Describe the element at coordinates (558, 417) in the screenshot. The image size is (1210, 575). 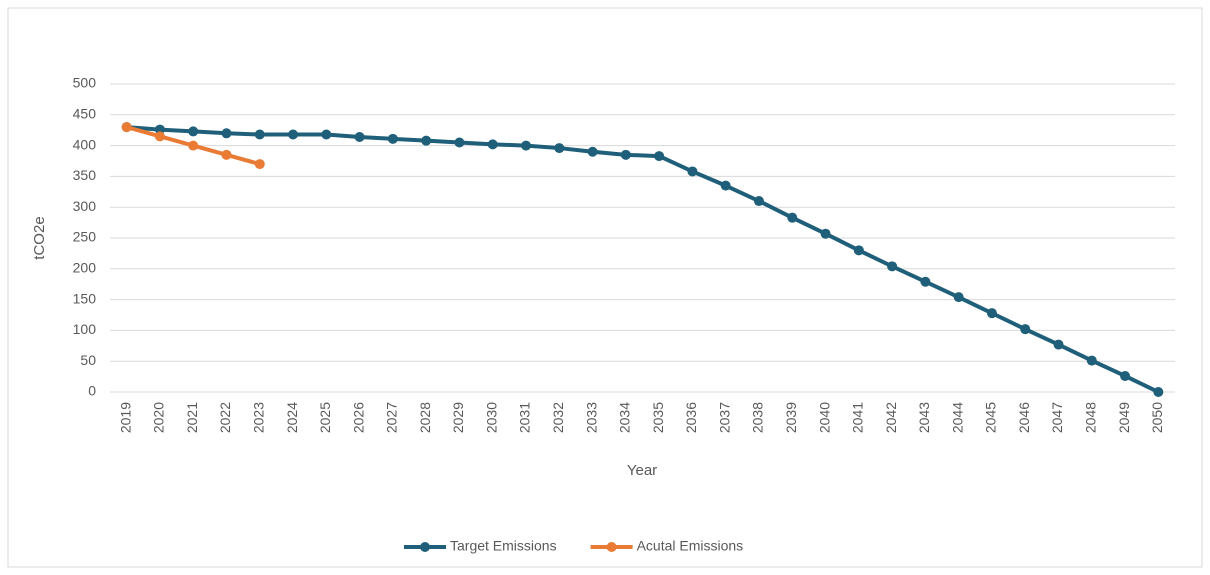
I see `x-tick-label: 2032` at that location.